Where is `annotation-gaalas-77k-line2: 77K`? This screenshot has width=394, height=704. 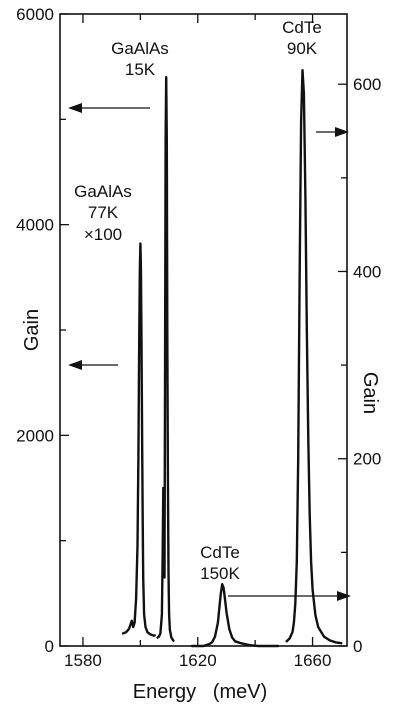 annotation-gaalas-77k-line2: 77K is located at coordinates (103, 212).